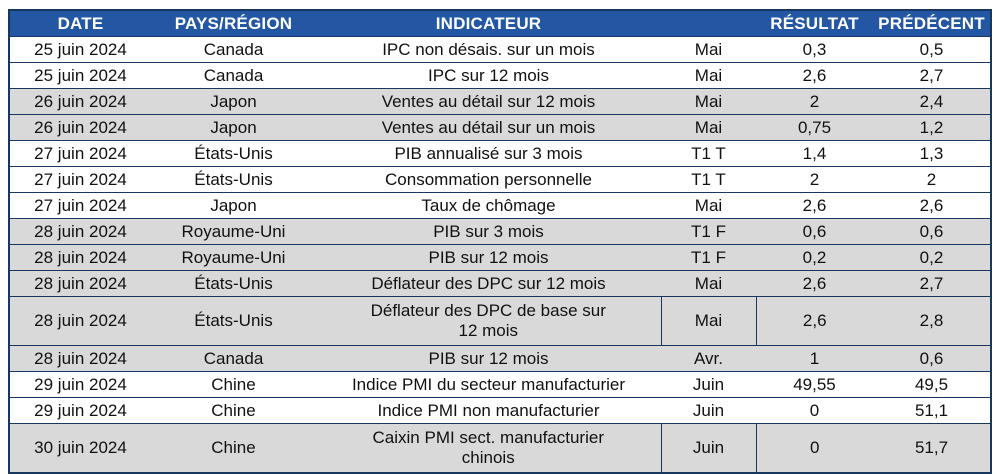  What do you see at coordinates (814, 231) in the screenshot?
I see `cell-result: 0,6` at bounding box center [814, 231].